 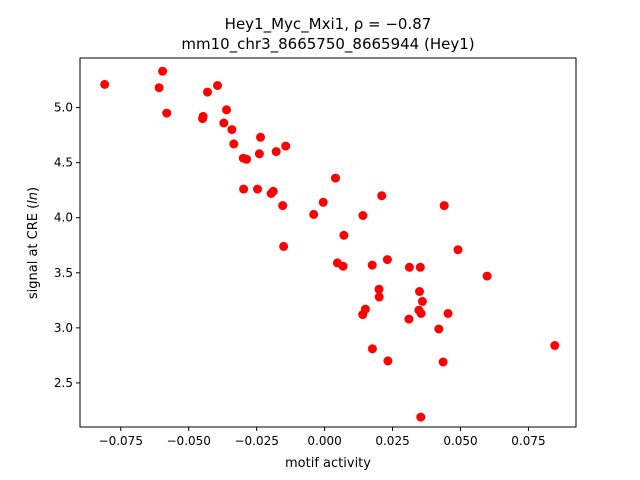 I want to click on y-axis-label: signal at CRE (ln), so click(x=33, y=243).